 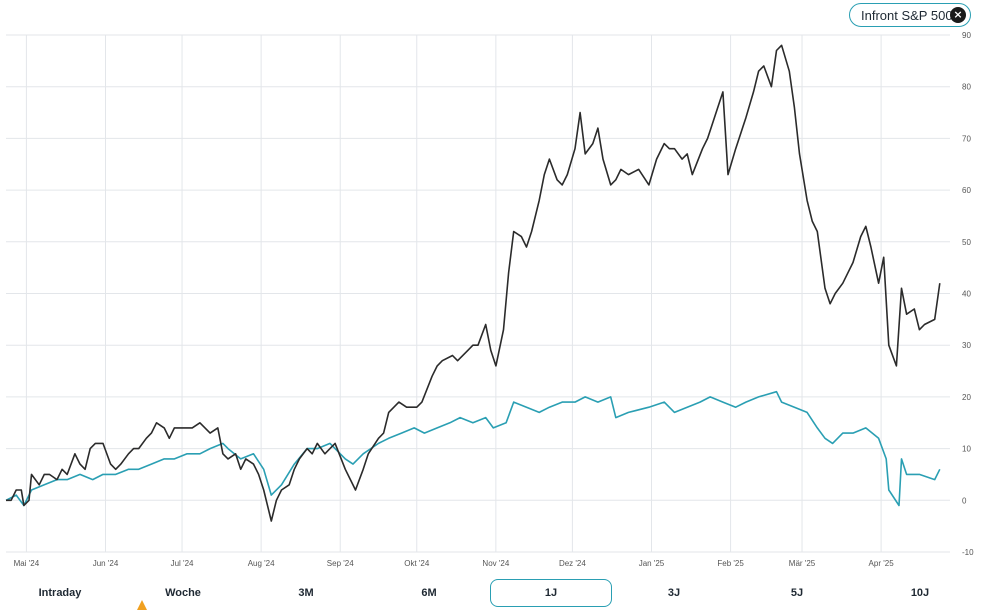 What do you see at coordinates (802, 563) in the screenshot?
I see `x-tick-label: Mär '25` at bounding box center [802, 563].